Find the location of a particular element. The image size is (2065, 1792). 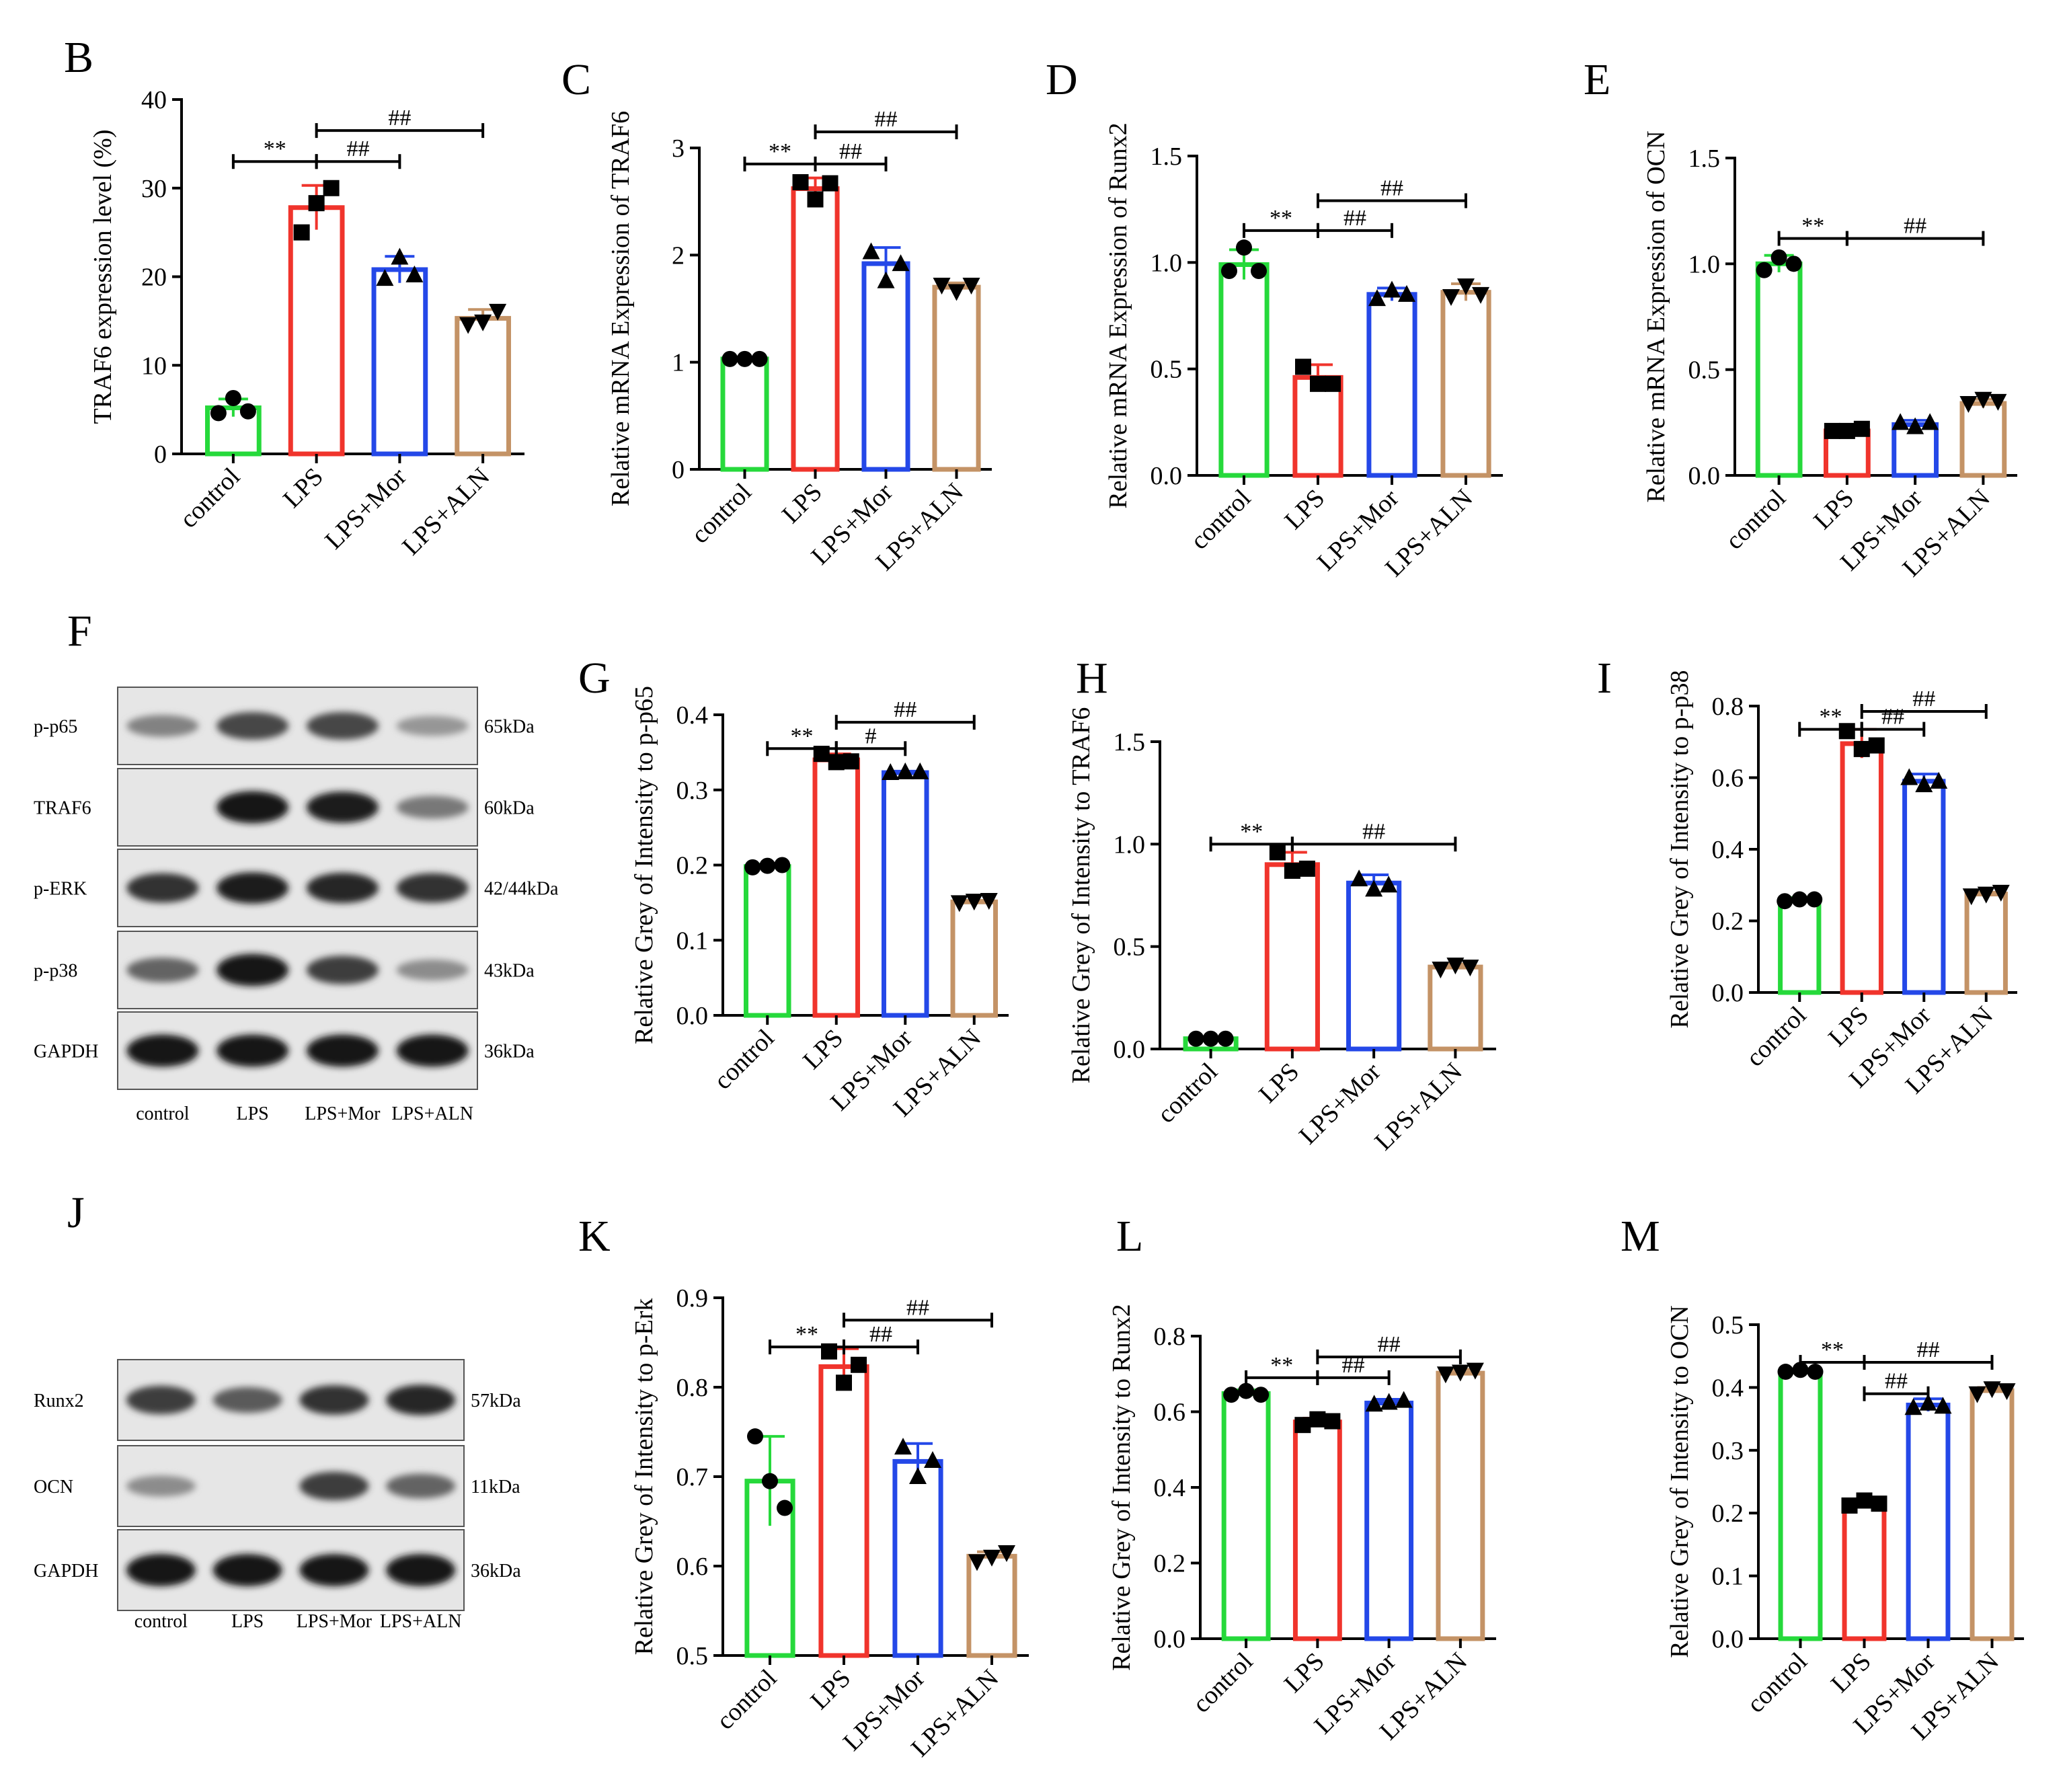

panel-label: L is located at coordinates (1129, 1236).